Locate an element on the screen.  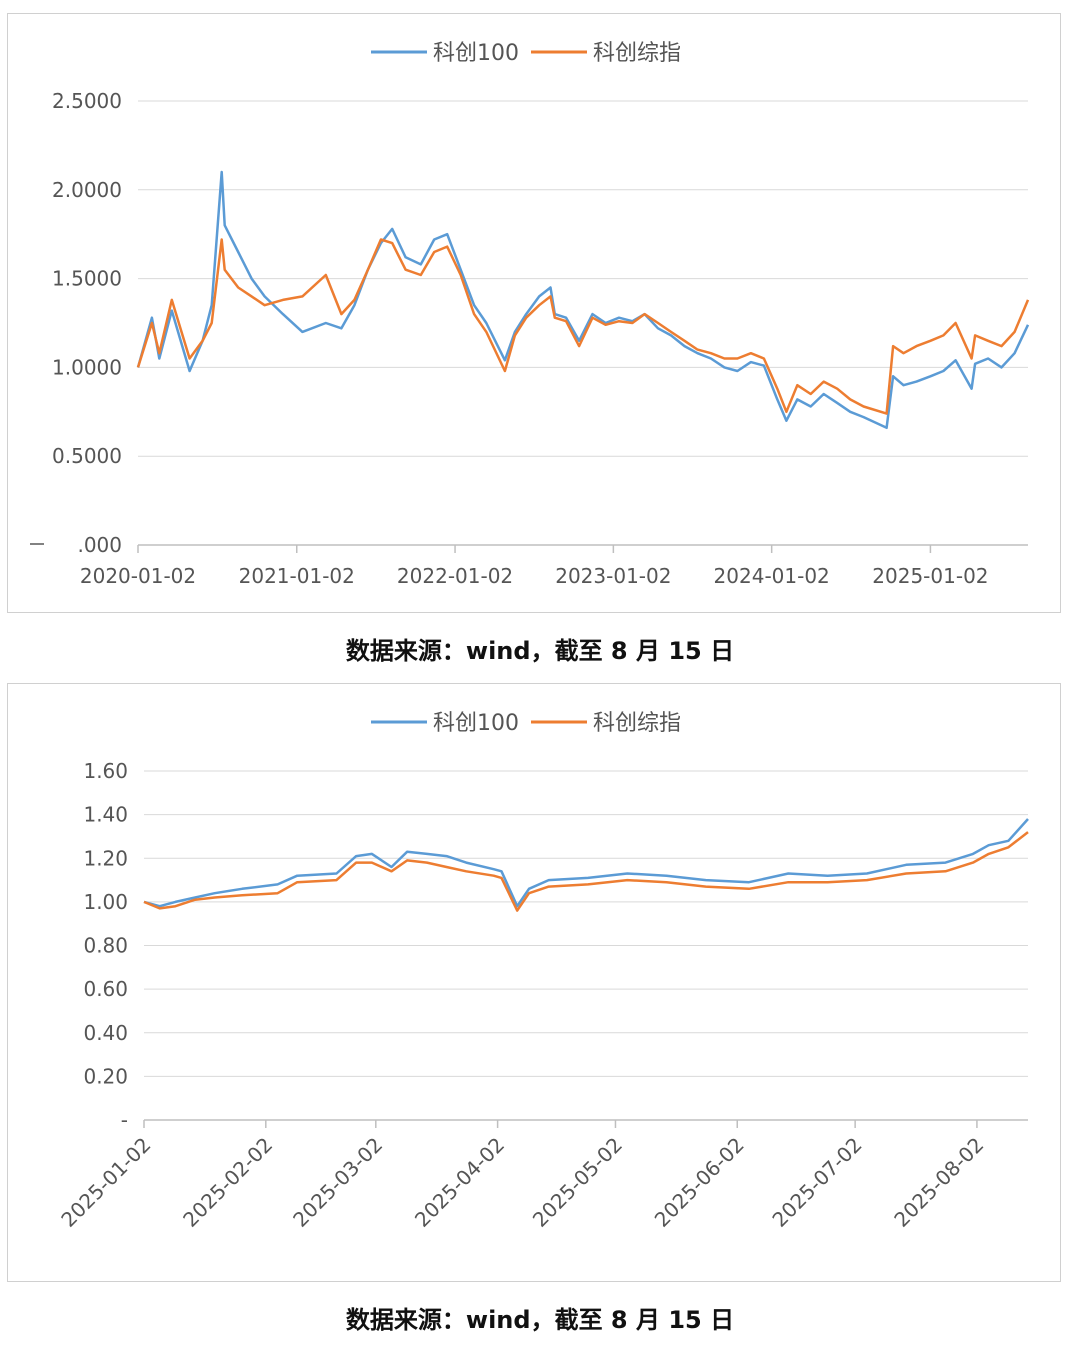
y-tick-label: 0.20 is located at coordinates (105, 1076).